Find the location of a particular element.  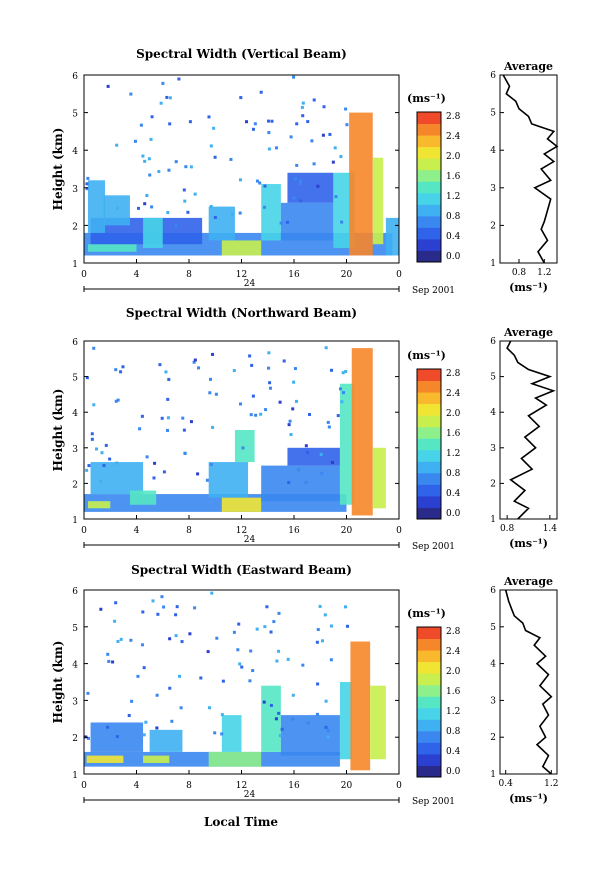

colorbar-tick-label: 2.4 is located at coordinates (453, 137).